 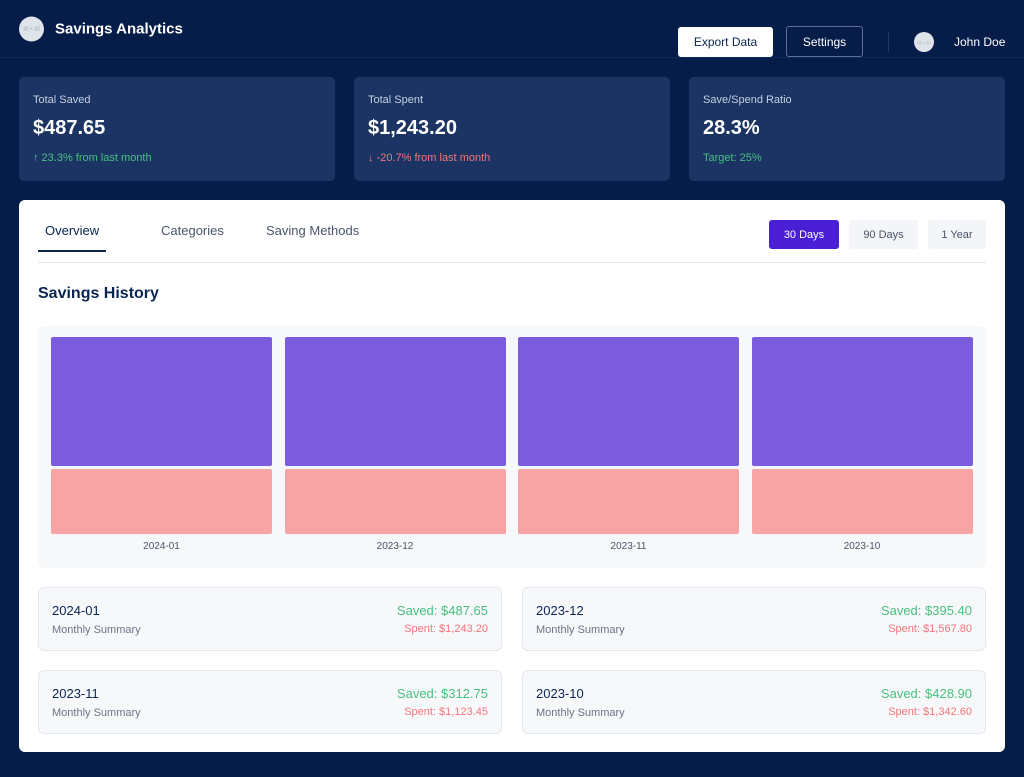 What do you see at coordinates (446, 712) in the screenshot?
I see `summary-spent: Spent: $1,123.45` at bounding box center [446, 712].